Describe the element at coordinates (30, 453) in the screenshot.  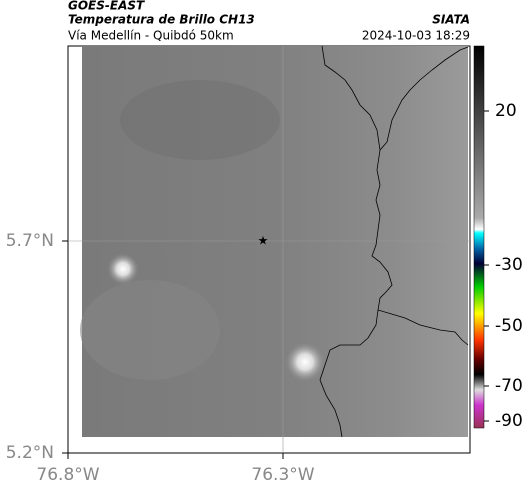
I see `lat-label: 5.2°N` at that location.